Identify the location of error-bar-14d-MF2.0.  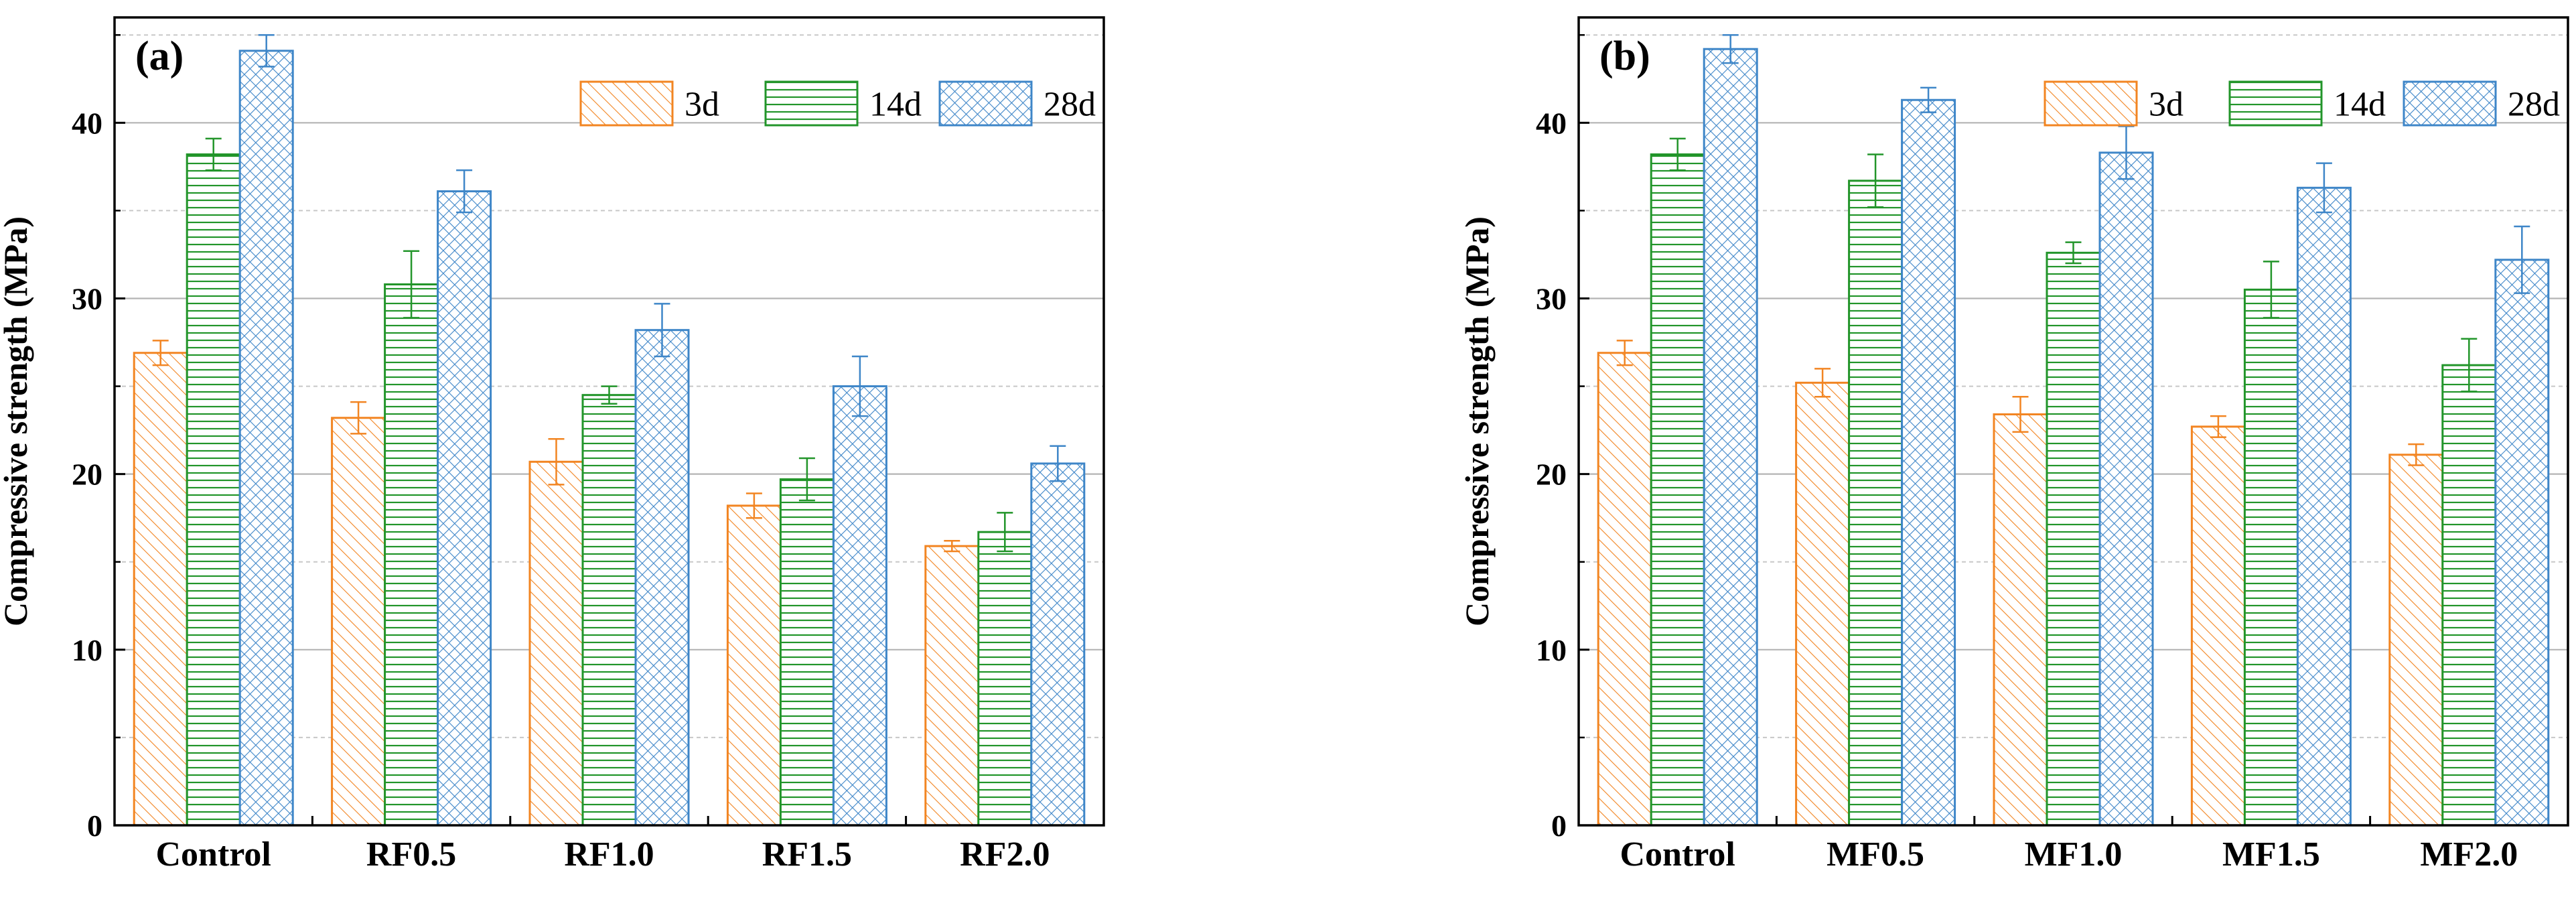
(2469, 365).